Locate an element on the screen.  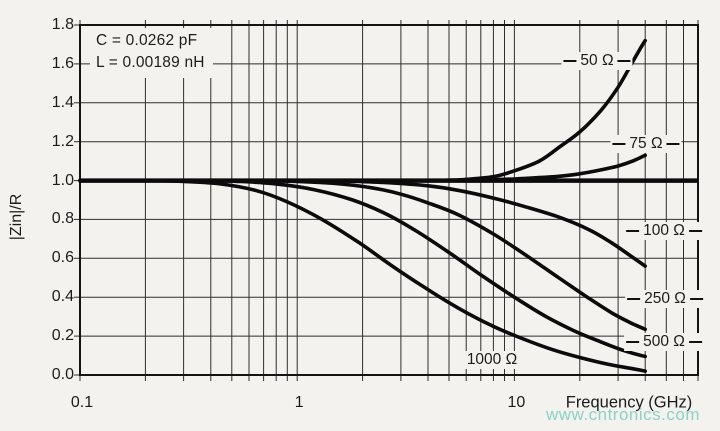
curve-label-75-ohm: 75 Ω is located at coordinates (646, 144).